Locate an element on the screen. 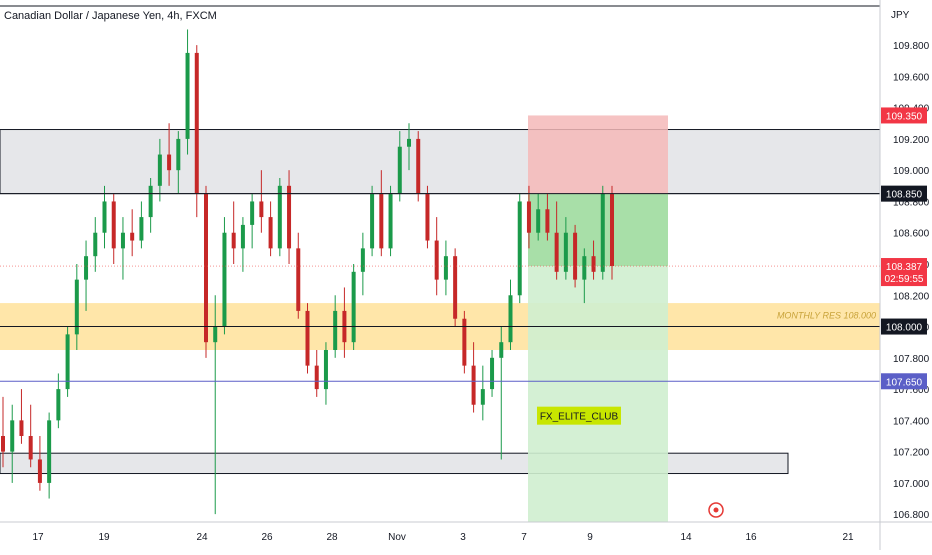 The image size is (932, 555). y-tick-label: 108.200 is located at coordinates (911, 296).